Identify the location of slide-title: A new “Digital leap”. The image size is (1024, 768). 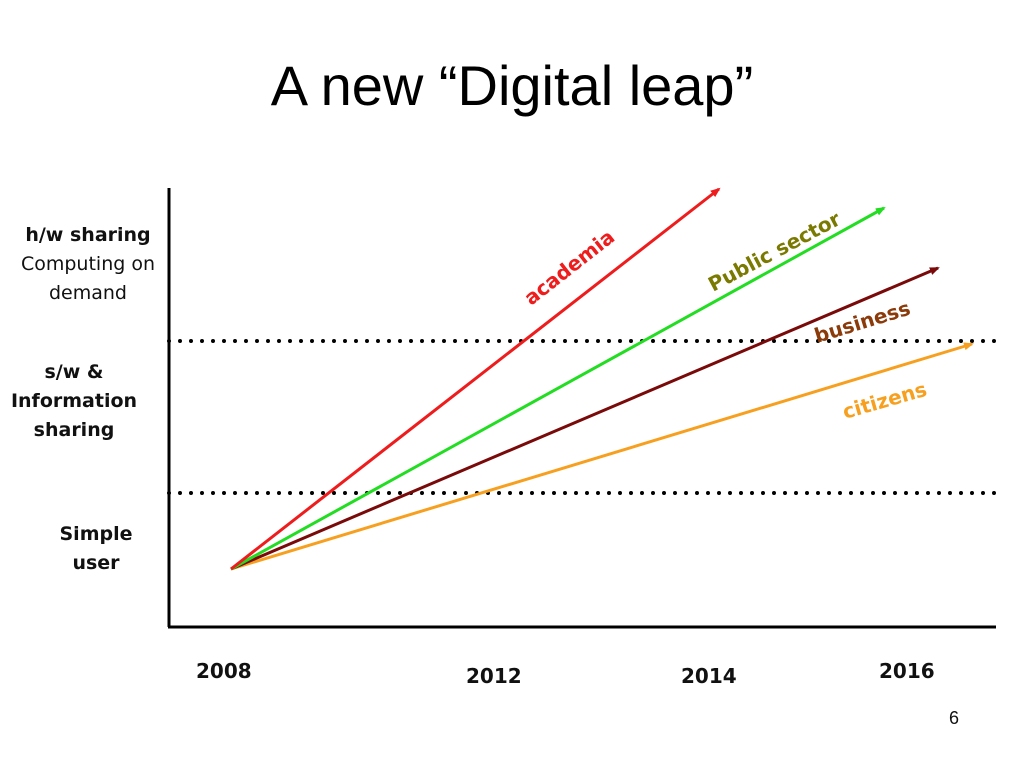
(512, 85).